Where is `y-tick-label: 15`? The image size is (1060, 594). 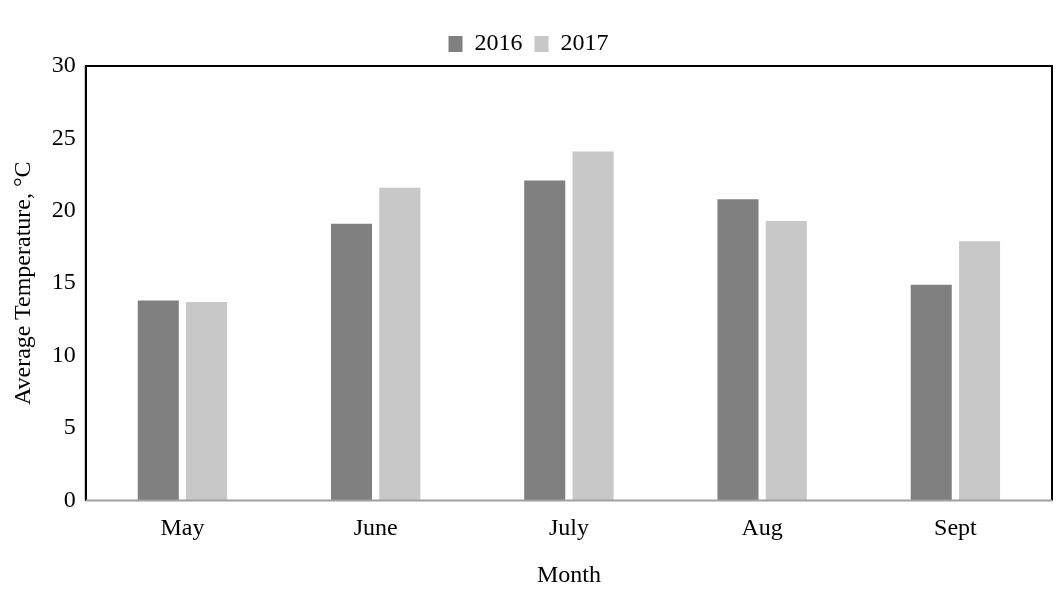
y-tick-label: 15 is located at coordinates (63, 281).